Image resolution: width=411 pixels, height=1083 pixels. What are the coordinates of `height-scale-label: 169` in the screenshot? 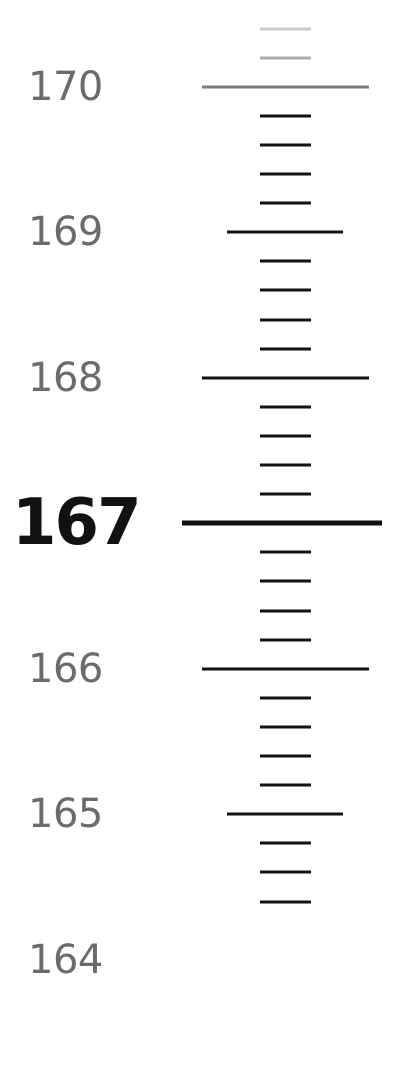 It's located at (65, 232).